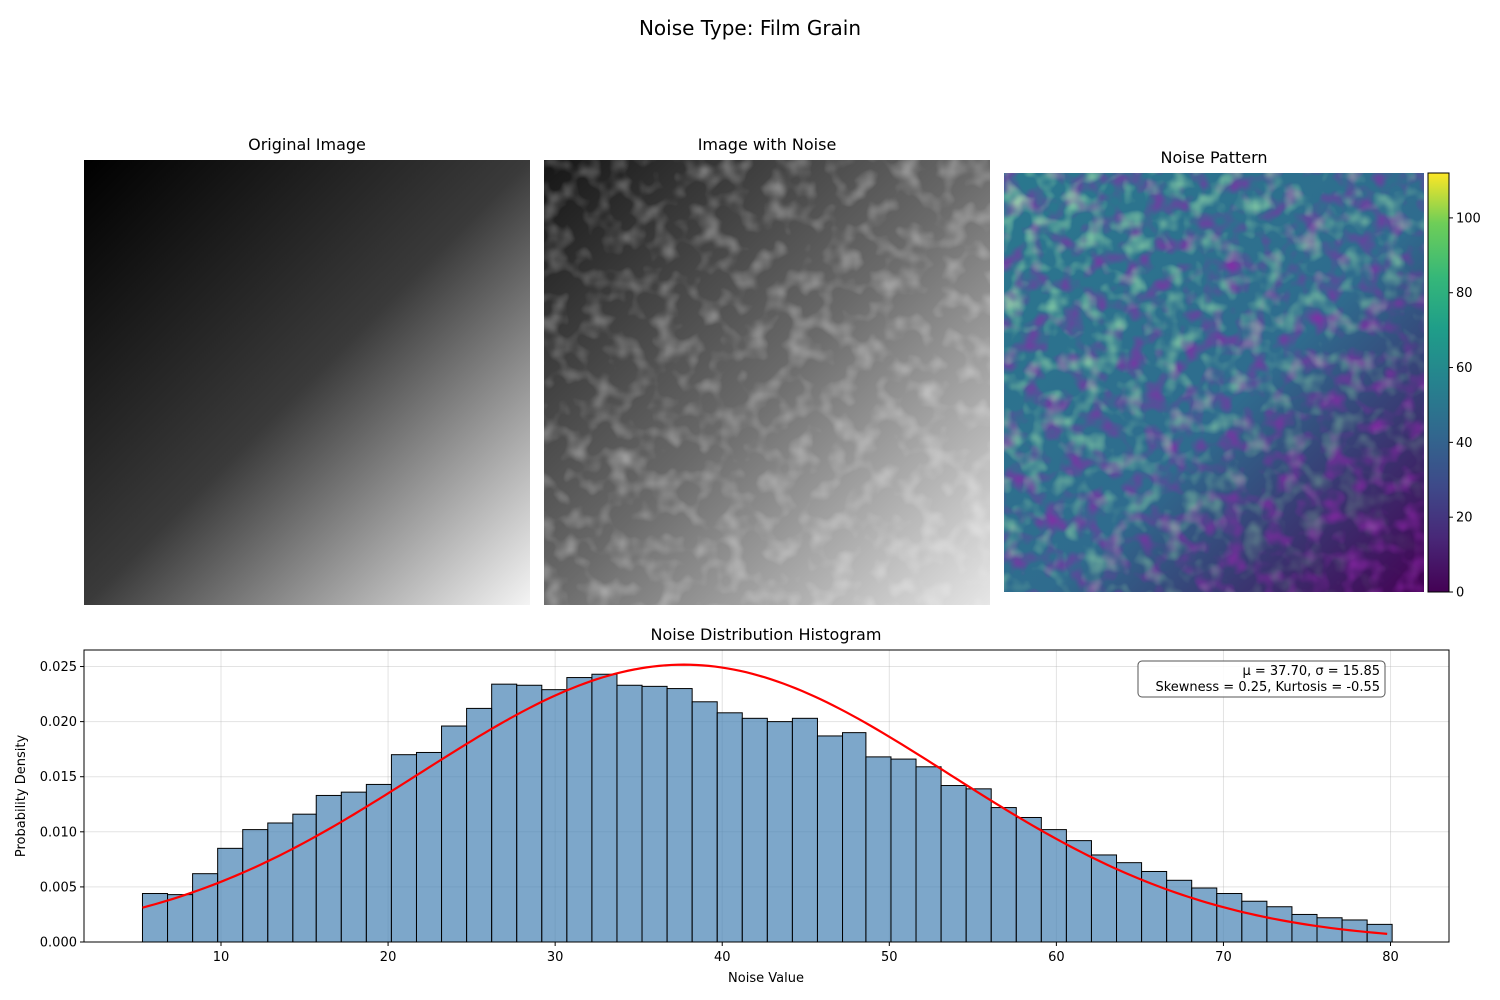  I want to click on x-tick-label: 50, so click(889, 957).